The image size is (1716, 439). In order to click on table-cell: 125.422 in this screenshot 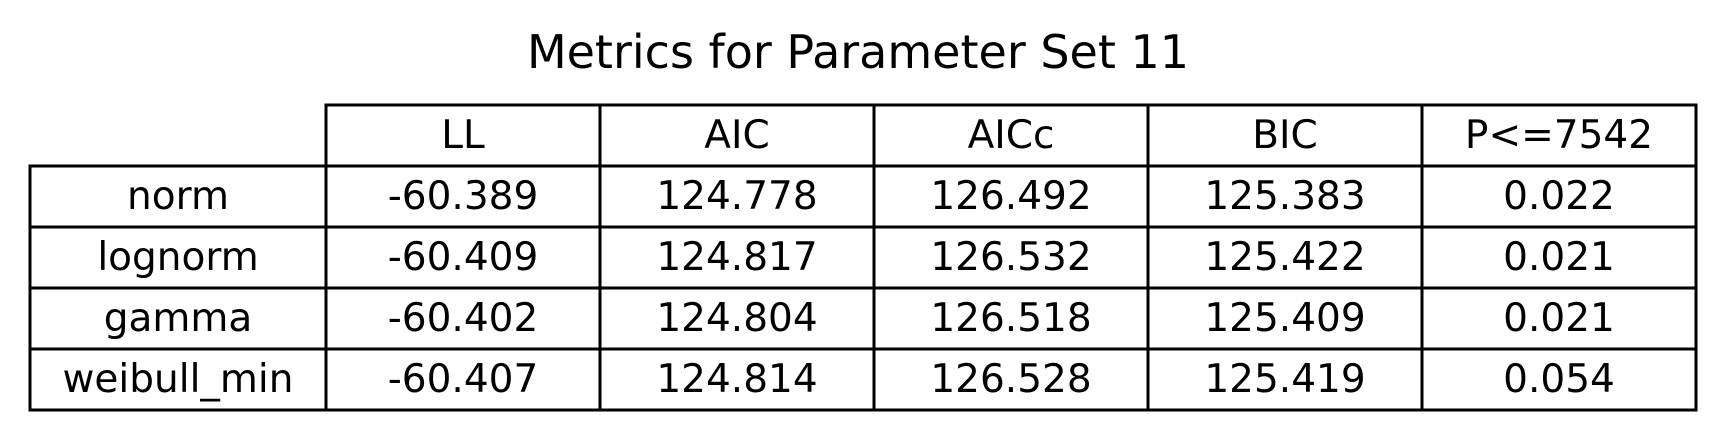, I will do `click(1284, 257)`.